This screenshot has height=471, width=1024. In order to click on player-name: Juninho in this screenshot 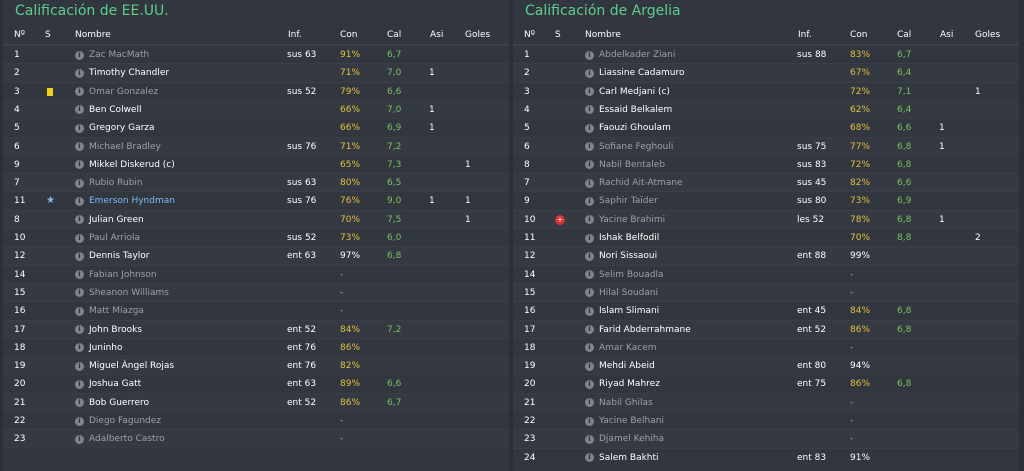, I will do `click(106, 347)`.